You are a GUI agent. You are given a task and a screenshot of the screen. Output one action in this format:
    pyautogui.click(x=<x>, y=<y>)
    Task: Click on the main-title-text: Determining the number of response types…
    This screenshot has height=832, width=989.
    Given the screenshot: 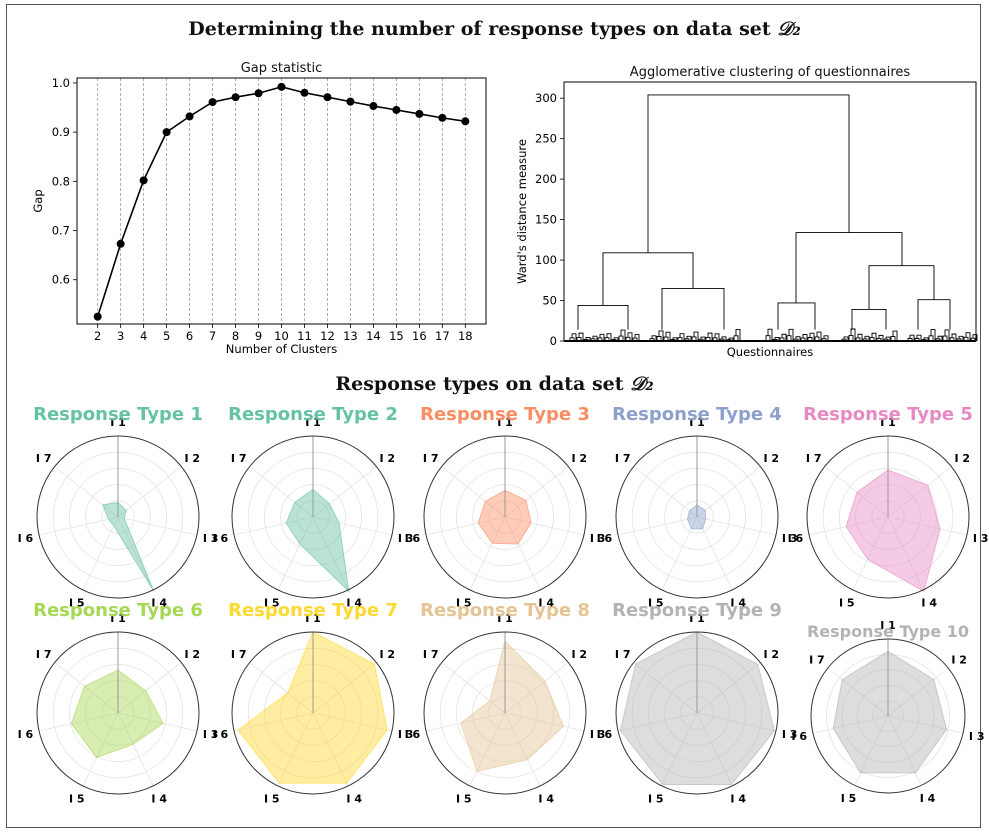 What is the action you would take?
    pyautogui.click(x=479, y=29)
    